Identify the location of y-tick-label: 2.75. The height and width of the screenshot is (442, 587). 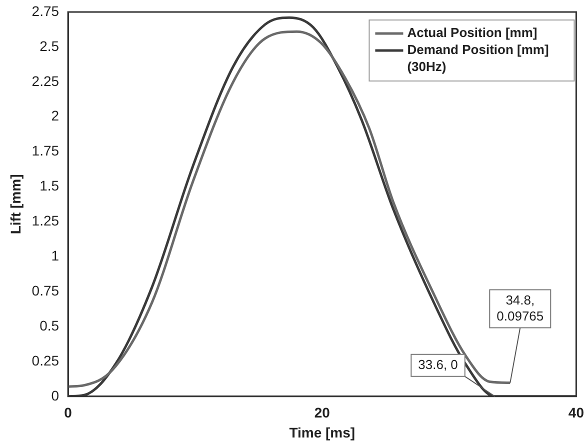
(46, 10).